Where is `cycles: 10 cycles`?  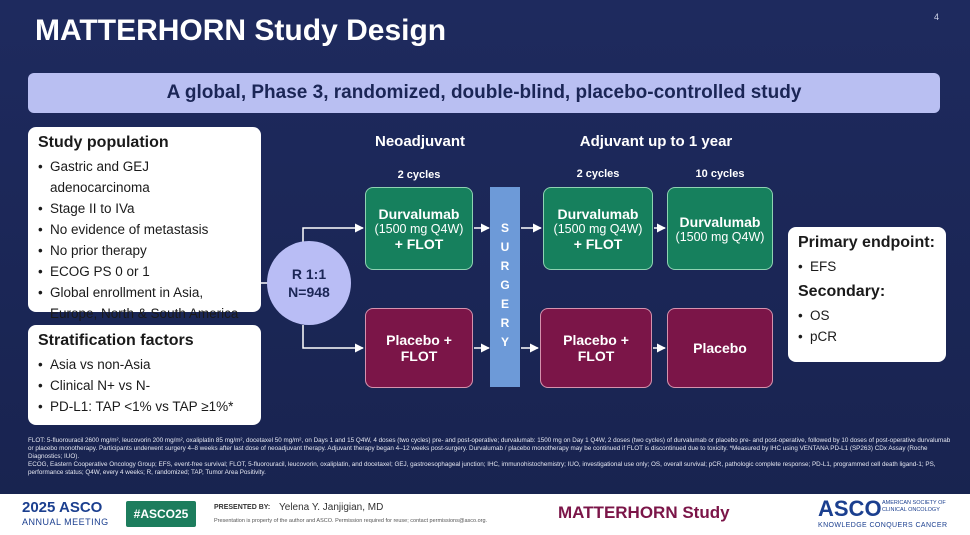
cycles: 10 cycles is located at coordinates (720, 174).